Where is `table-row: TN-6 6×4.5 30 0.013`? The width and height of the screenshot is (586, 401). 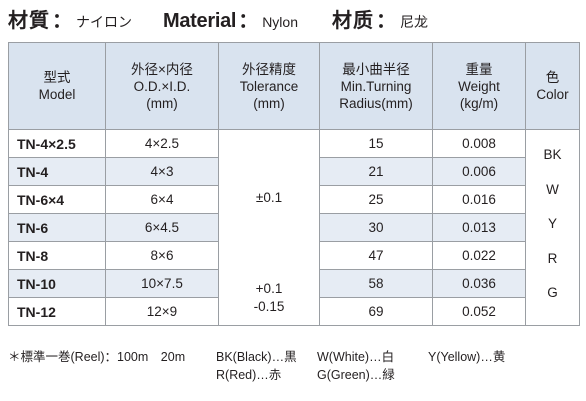 table-row: TN-6 6×4.5 30 0.013 is located at coordinates (294, 227).